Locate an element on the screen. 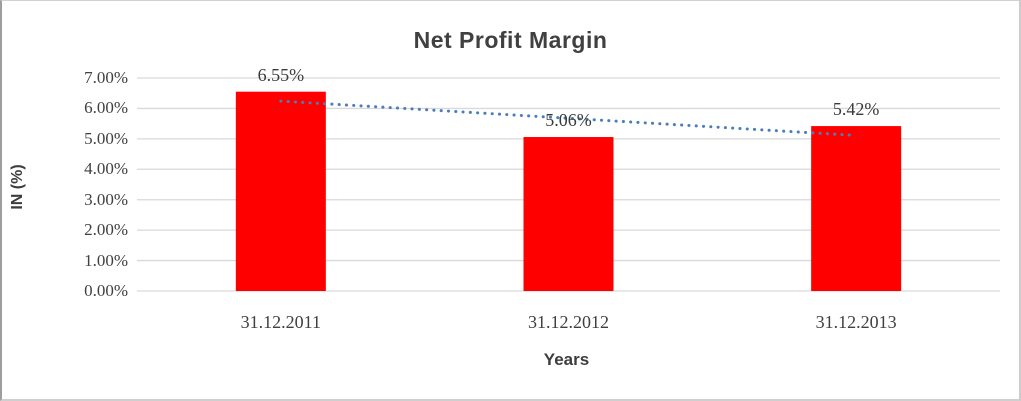  y-tick-label: 0.00% is located at coordinates (106, 290).